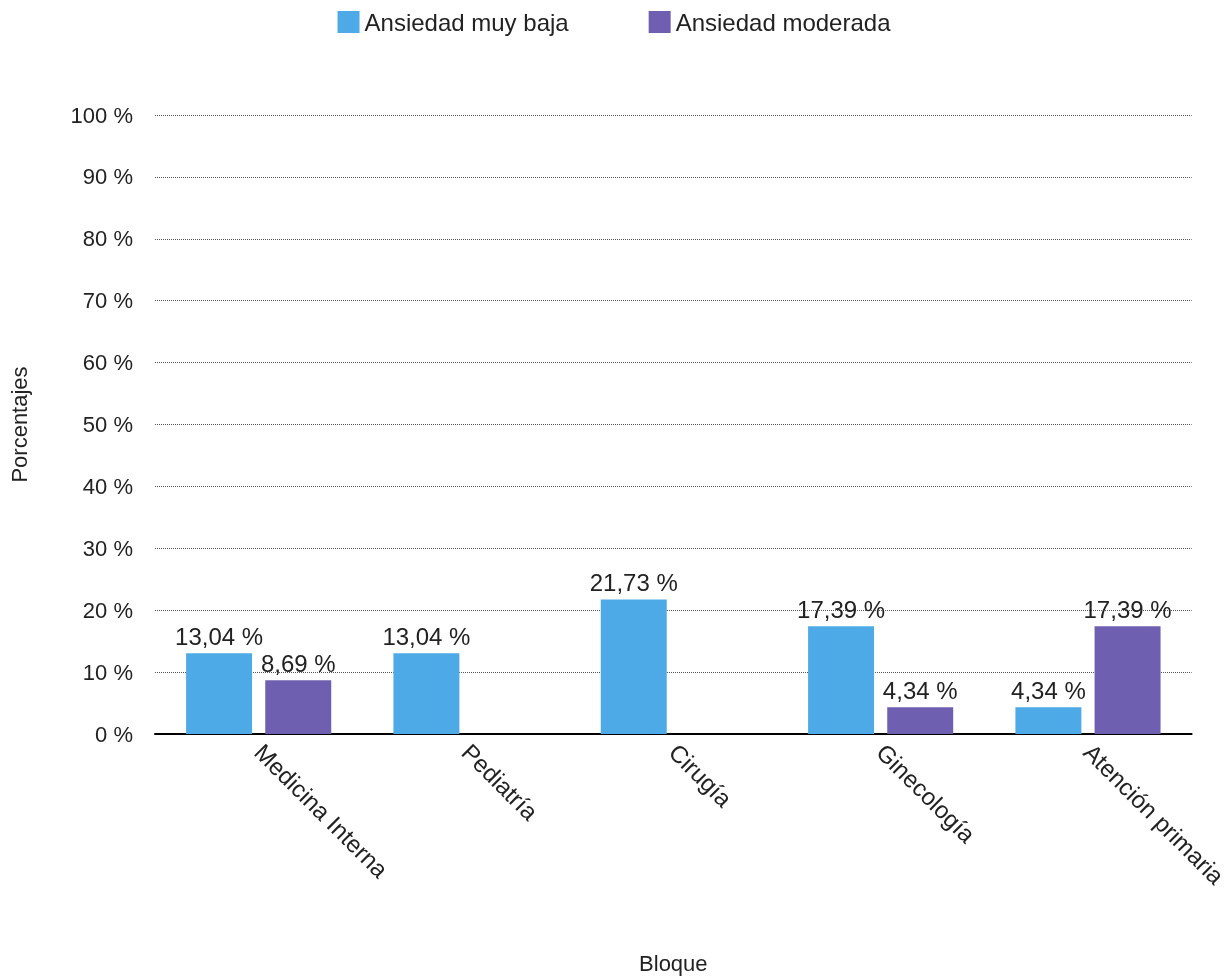  I want to click on y-tick-label: 80 %, so click(107, 239).